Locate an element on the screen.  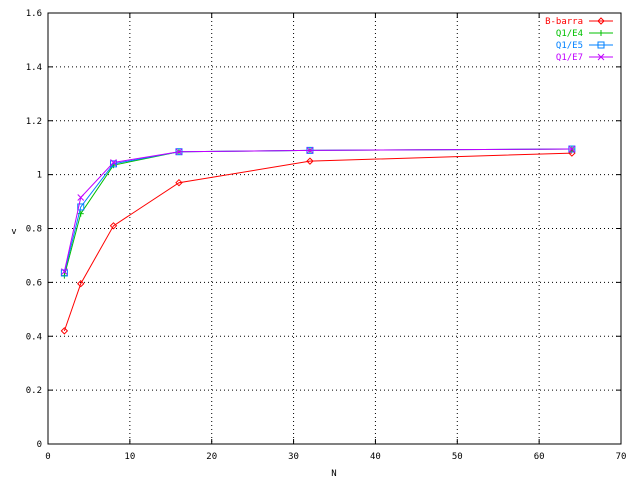
y-tick-label: 0.6 is located at coordinates (34, 283).